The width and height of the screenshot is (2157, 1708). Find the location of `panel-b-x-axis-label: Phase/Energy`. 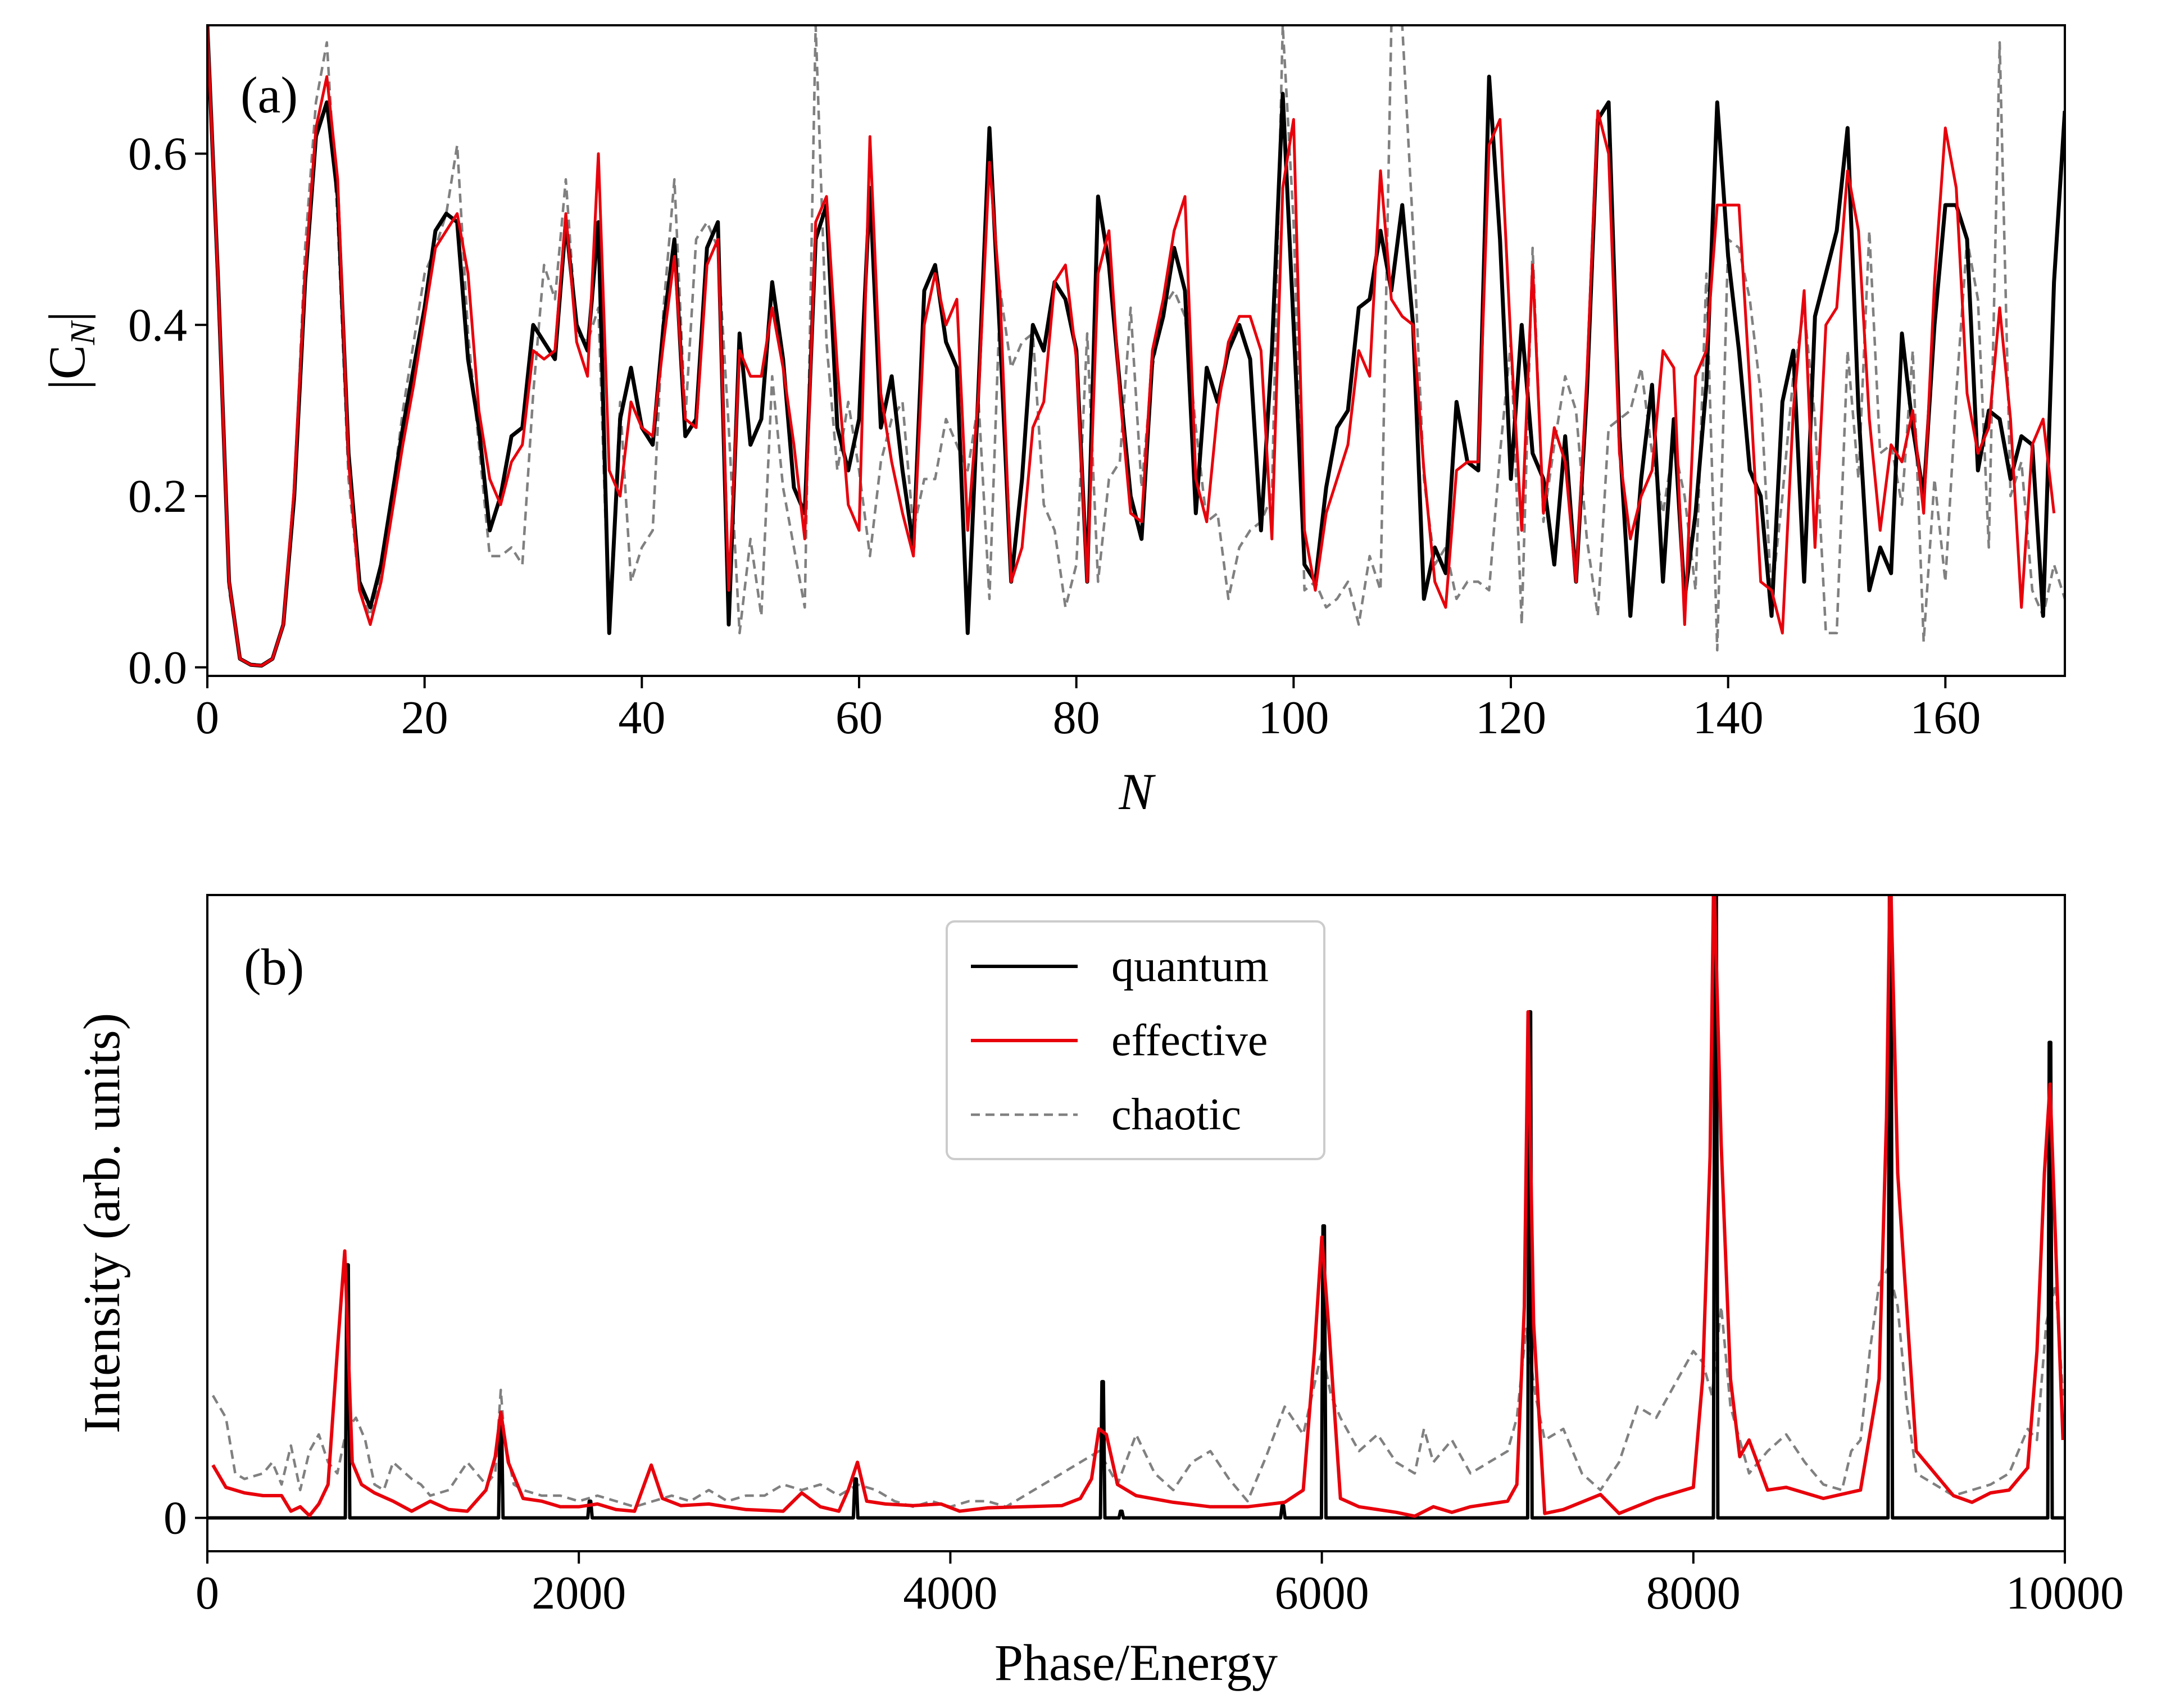

panel-b-x-axis-label: Phase/Energy is located at coordinates (1136, 1662).